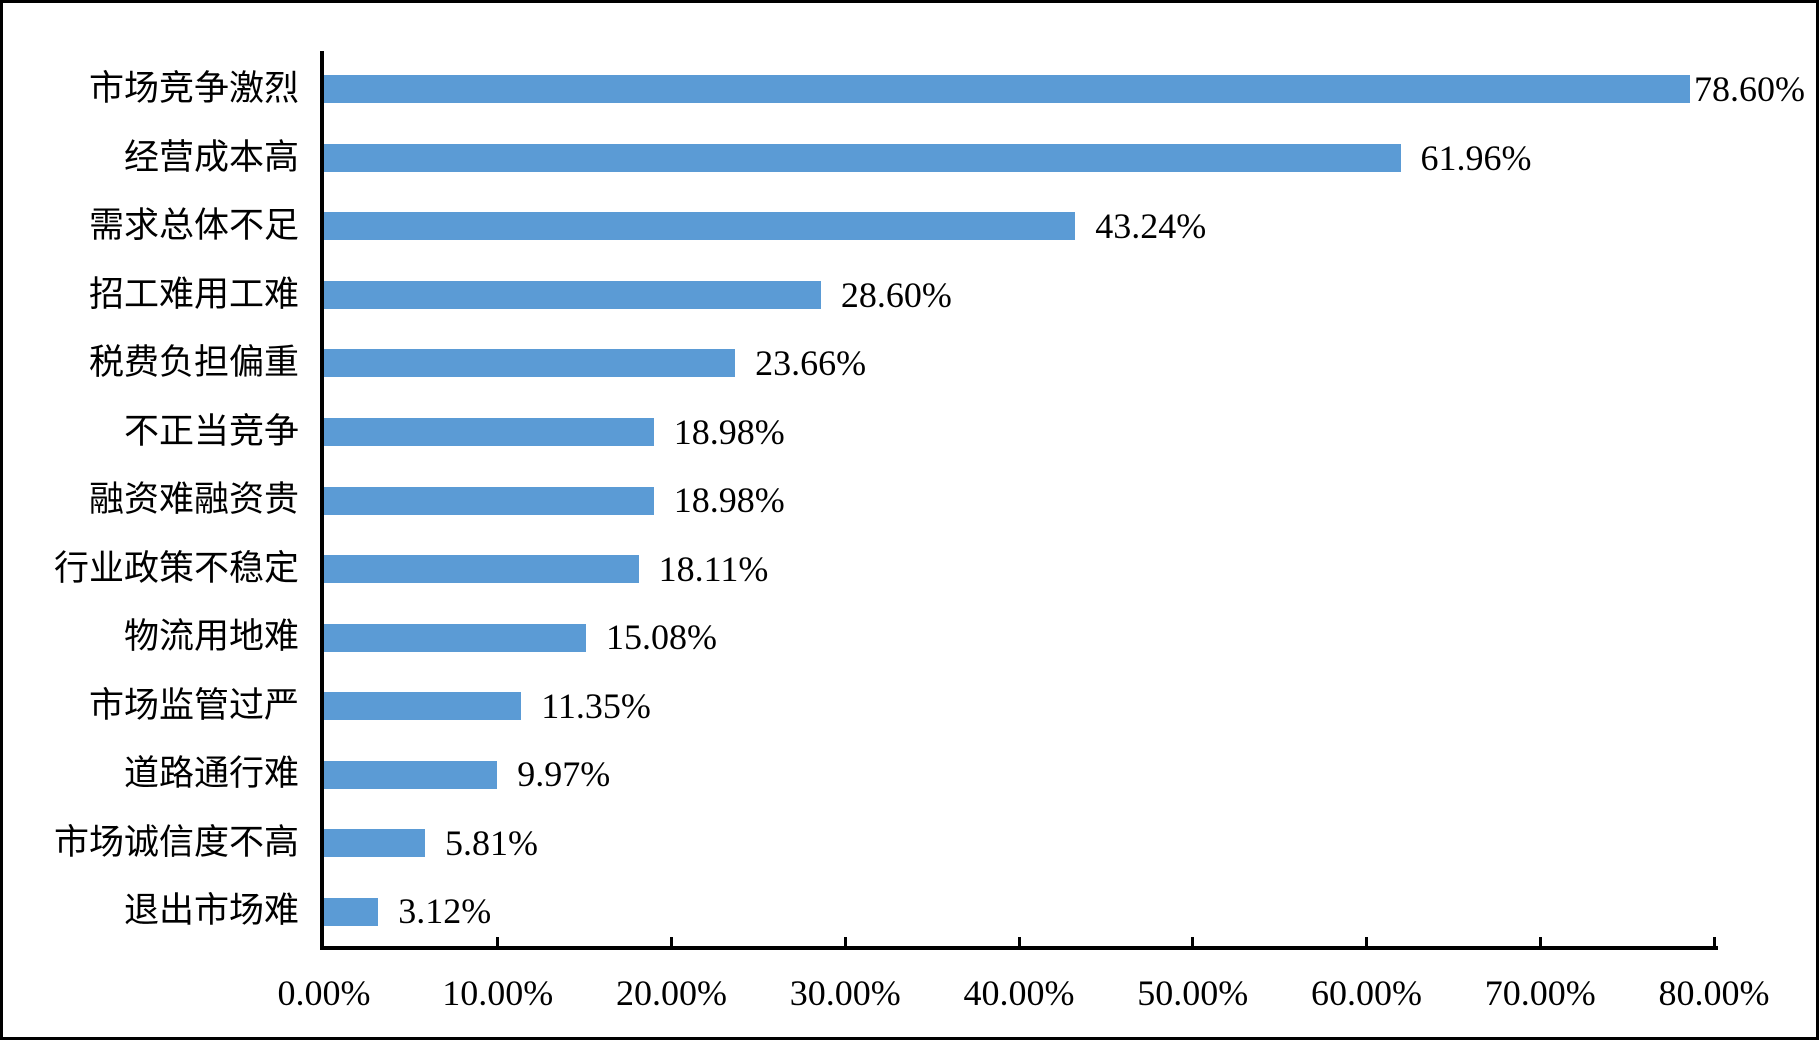  Describe the element at coordinates (1714, 993) in the screenshot. I see `x-axis-tick-label: 80.00%` at that location.